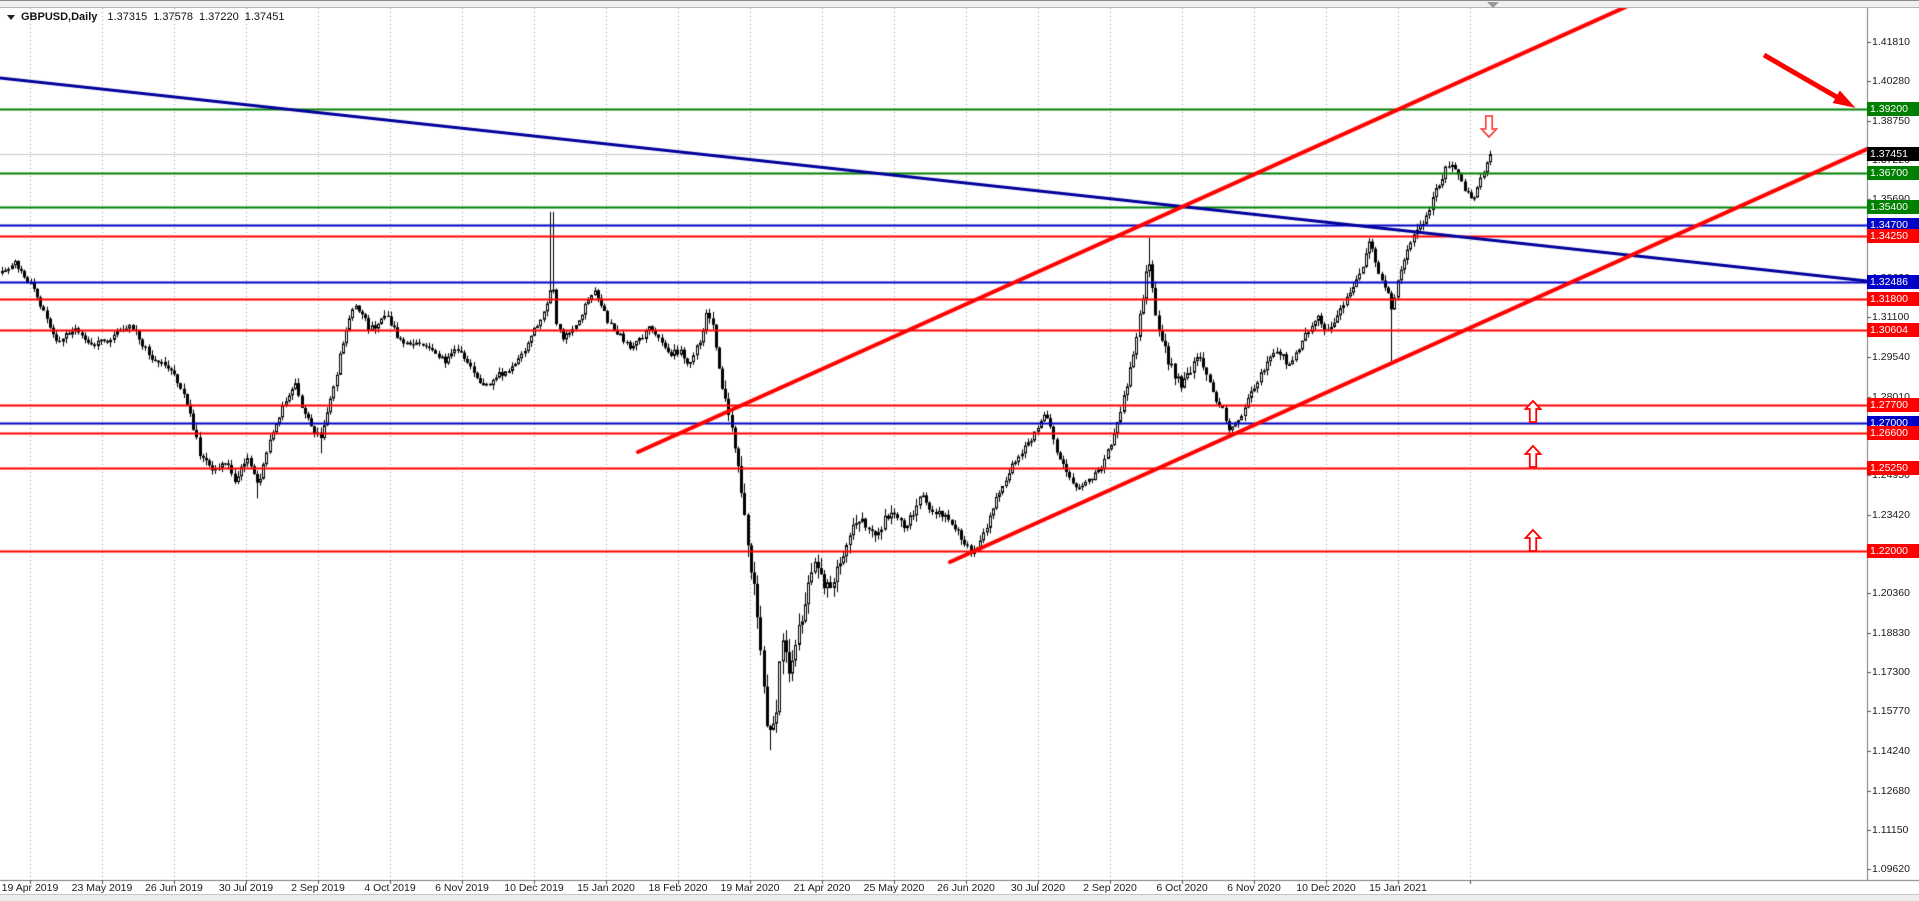  I want to click on date-label: 26 Jun 2020, so click(966, 888).